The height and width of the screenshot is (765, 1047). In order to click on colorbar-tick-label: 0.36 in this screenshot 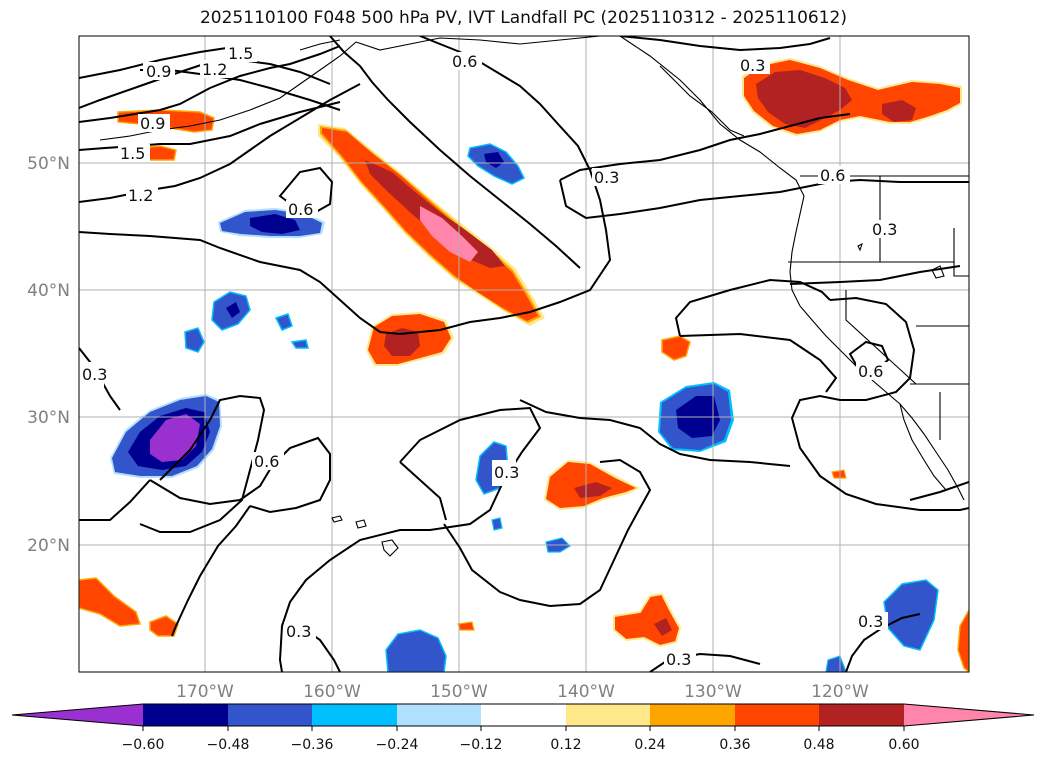, I will do `click(734, 745)`.